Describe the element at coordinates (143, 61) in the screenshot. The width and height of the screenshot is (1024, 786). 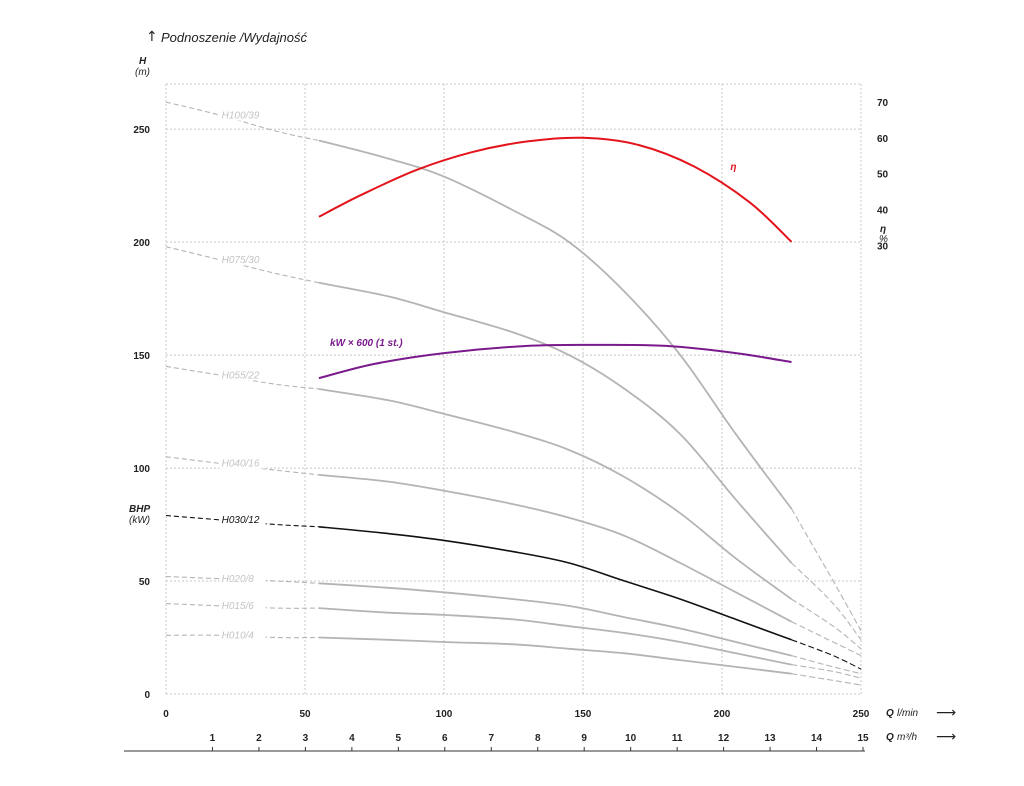
I see `y-axis-label: H` at that location.